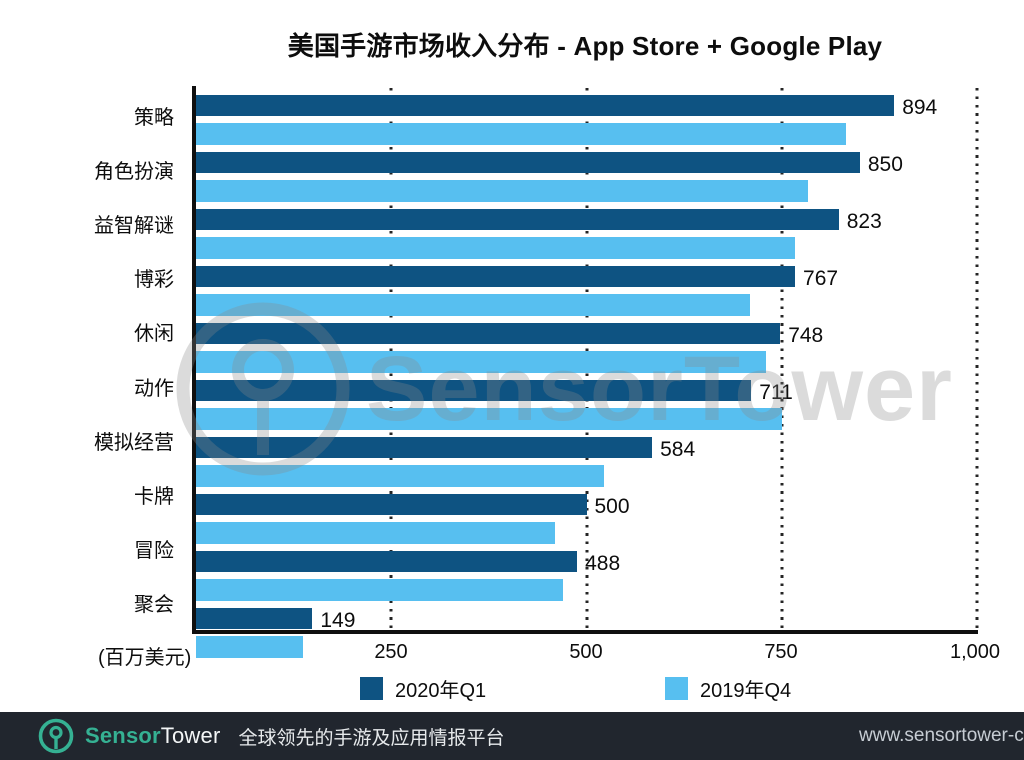  I want to click on legend-item-2020q1: 2020年Q1, so click(423, 689).